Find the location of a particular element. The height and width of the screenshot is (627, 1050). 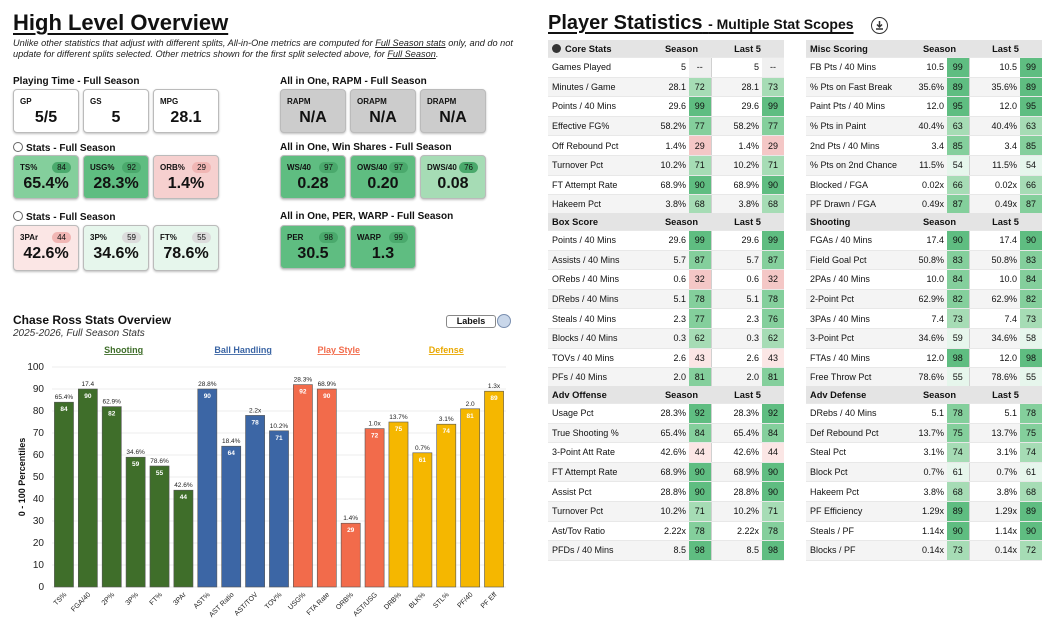

stat-value: 7.4 is located at coordinates (994, 318).